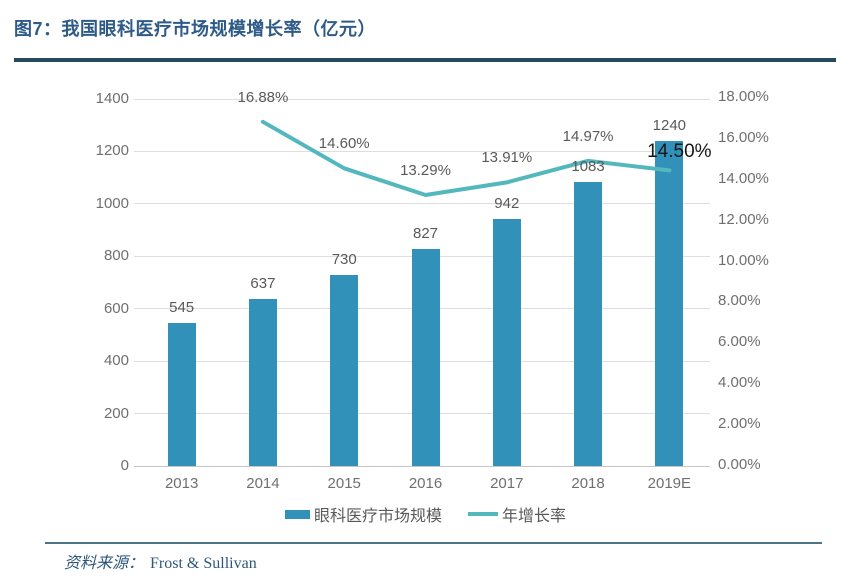 Image resolution: width=865 pixels, height=588 pixels. I want to click on x-axis-category-label: 2019E, so click(669, 483).